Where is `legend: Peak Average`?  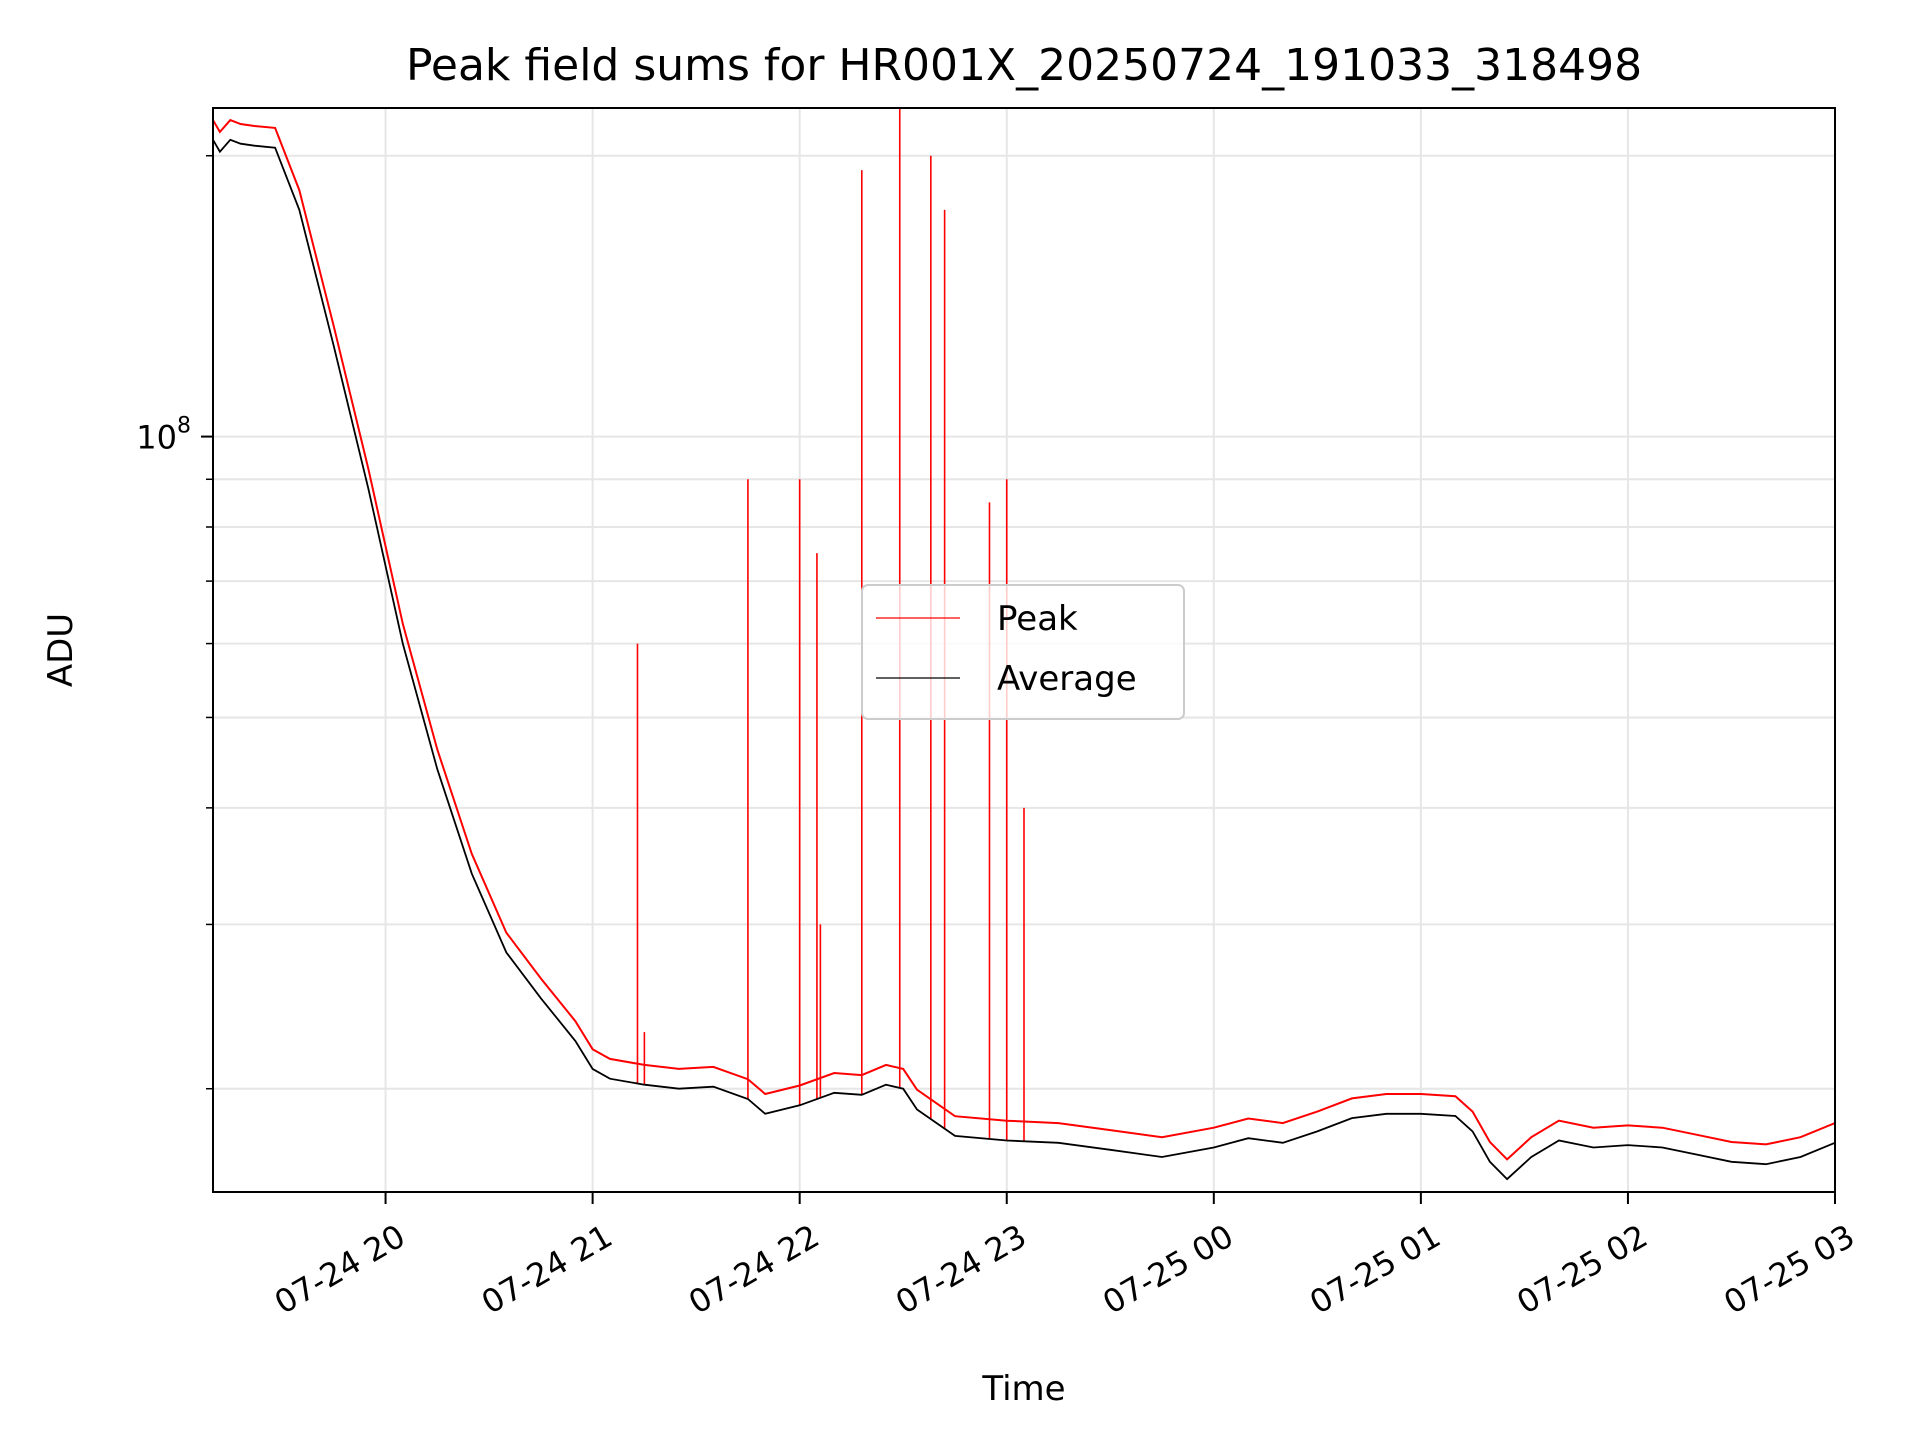 legend: Peak Average is located at coordinates (1023, 652).